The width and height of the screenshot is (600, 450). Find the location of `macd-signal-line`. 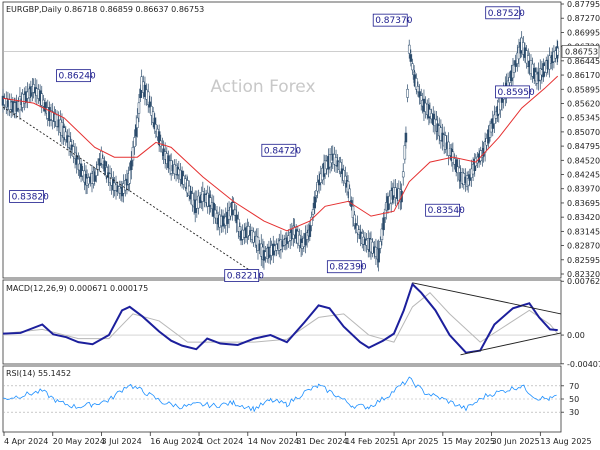

macd-signal-line is located at coordinates (280, 317).